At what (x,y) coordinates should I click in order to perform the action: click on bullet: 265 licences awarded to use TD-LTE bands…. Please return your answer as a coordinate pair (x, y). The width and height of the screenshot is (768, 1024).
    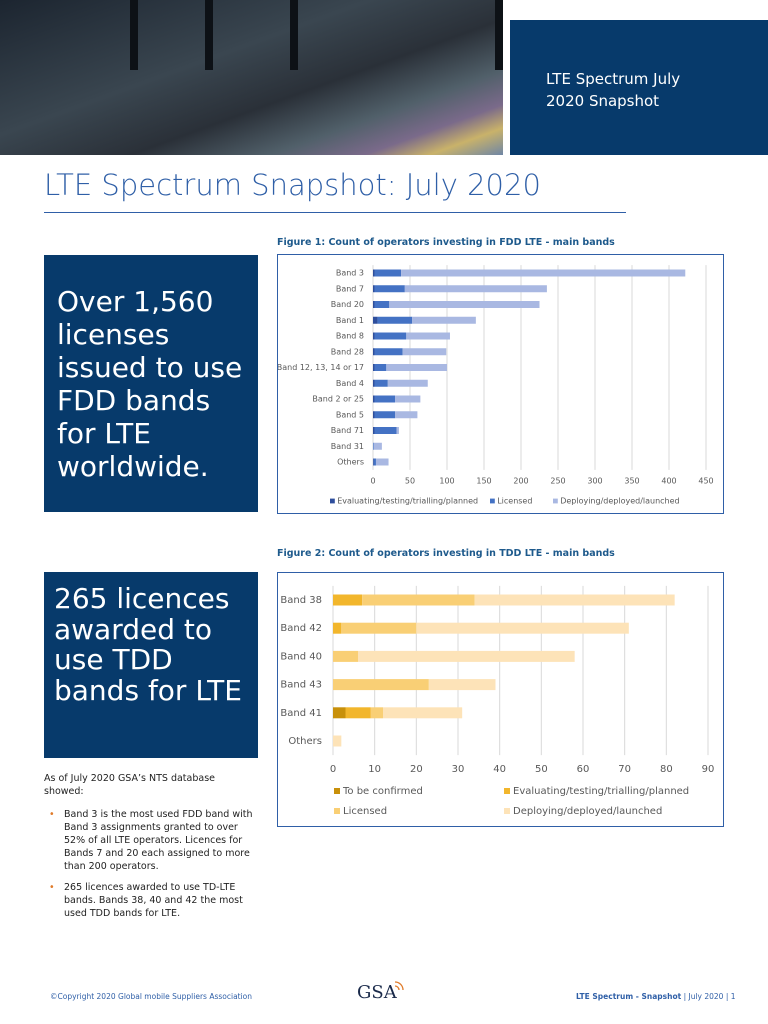
    Looking at the image, I should click on (151, 900).